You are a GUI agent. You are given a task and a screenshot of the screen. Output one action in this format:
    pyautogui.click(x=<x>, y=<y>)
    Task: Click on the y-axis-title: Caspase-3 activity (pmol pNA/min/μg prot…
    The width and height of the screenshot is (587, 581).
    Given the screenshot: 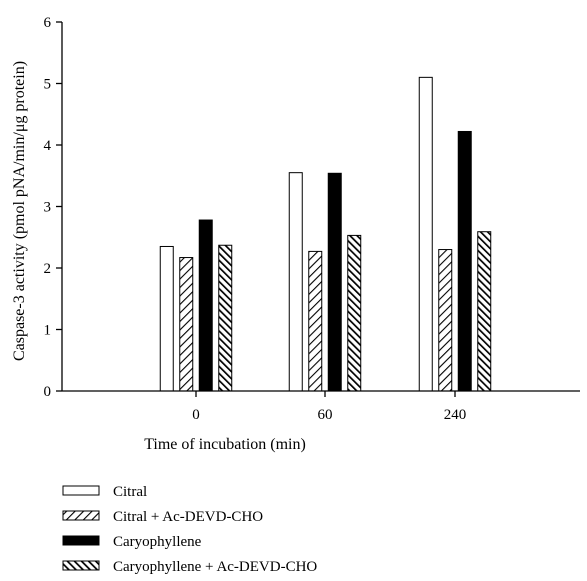 What is the action you would take?
    pyautogui.click(x=19, y=211)
    